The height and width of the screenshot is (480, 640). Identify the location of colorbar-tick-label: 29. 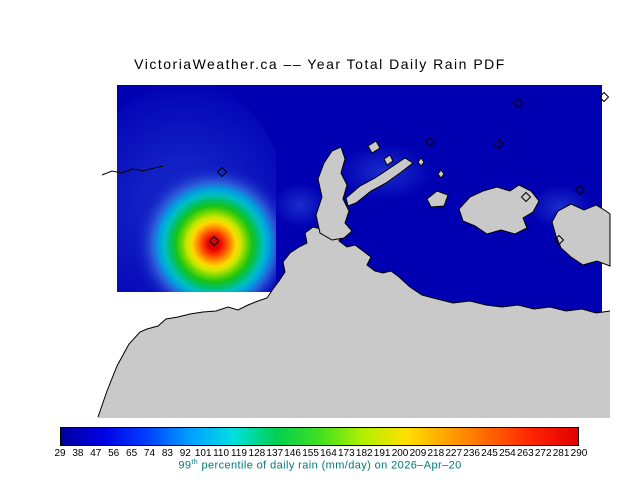
(60, 453).